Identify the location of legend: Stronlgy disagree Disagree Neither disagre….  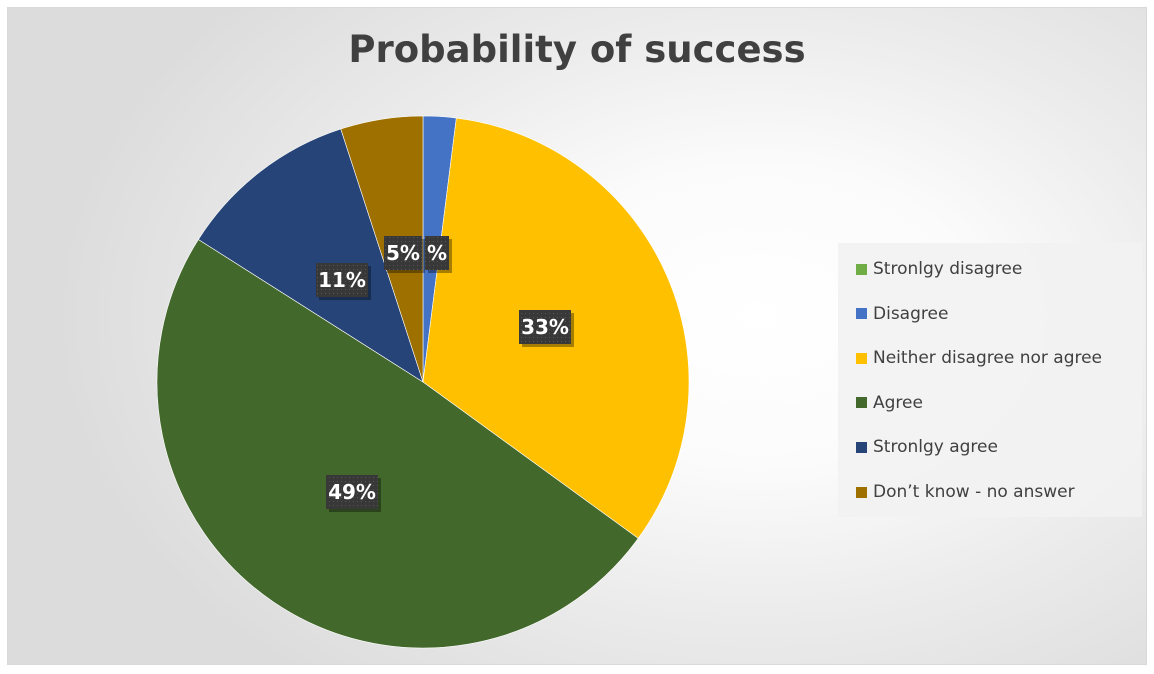
(990, 380).